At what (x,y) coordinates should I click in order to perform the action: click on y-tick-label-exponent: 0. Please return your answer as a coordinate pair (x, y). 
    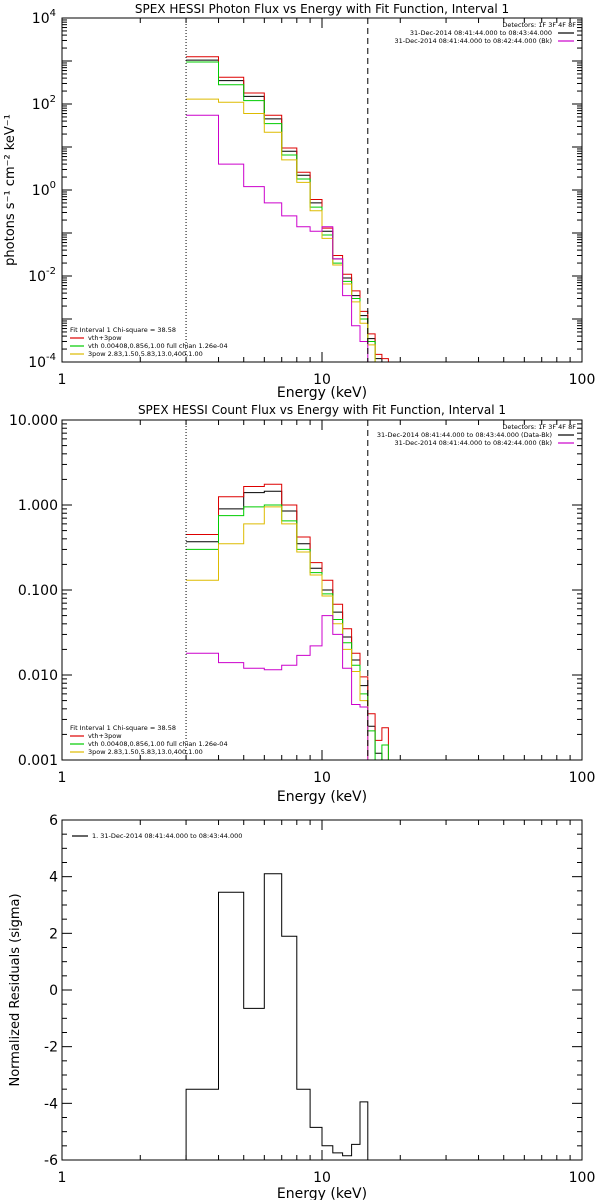
    Looking at the image, I should click on (53, 185).